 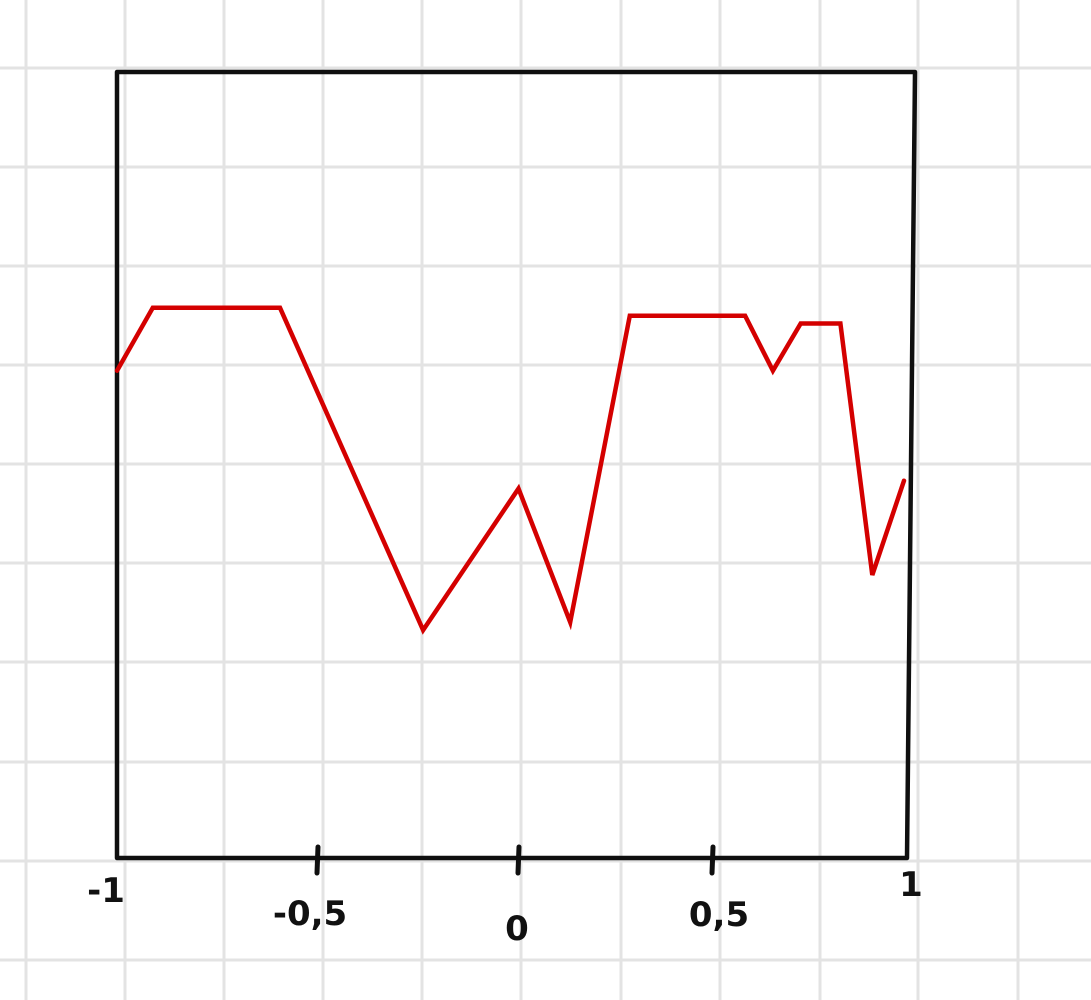 I want to click on x-axis-tick-labels: -1 -0,5 0 0,5 1, so click(x=505, y=907).